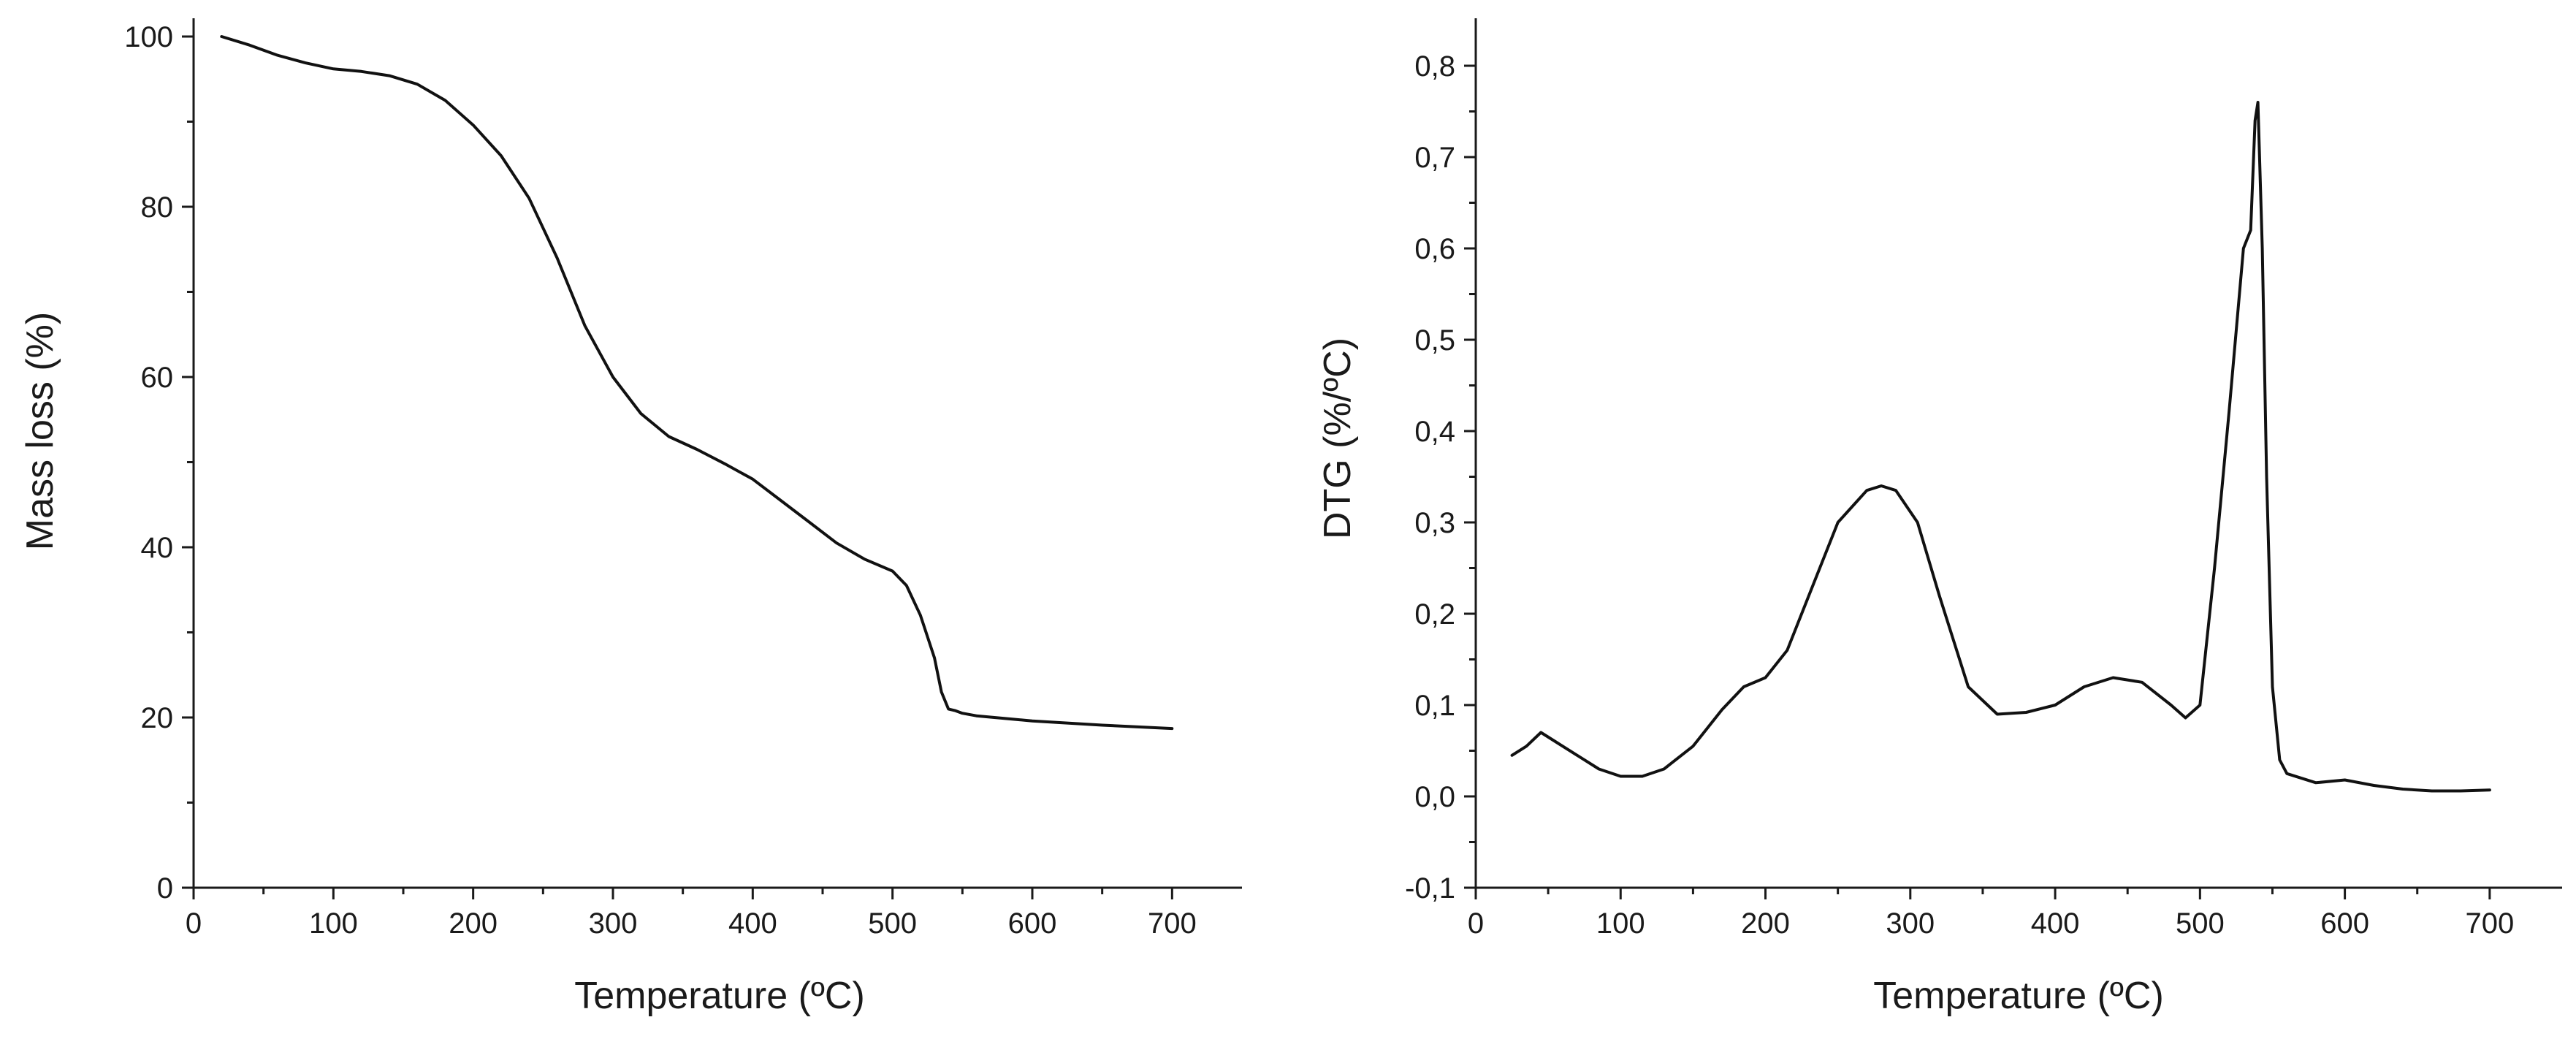  Describe the element at coordinates (719, 996) in the screenshot. I see `tg-x-axis-title: Temperature (ºC)` at that location.